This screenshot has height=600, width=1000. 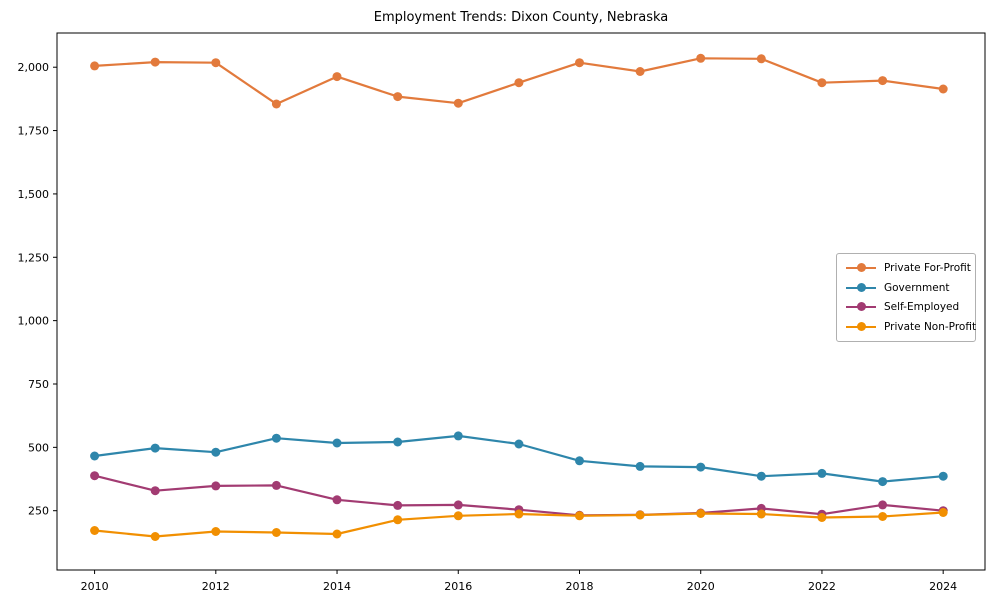 What do you see at coordinates (34, 257) in the screenshot?
I see `y-tick-label: 1,250` at bounding box center [34, 257].